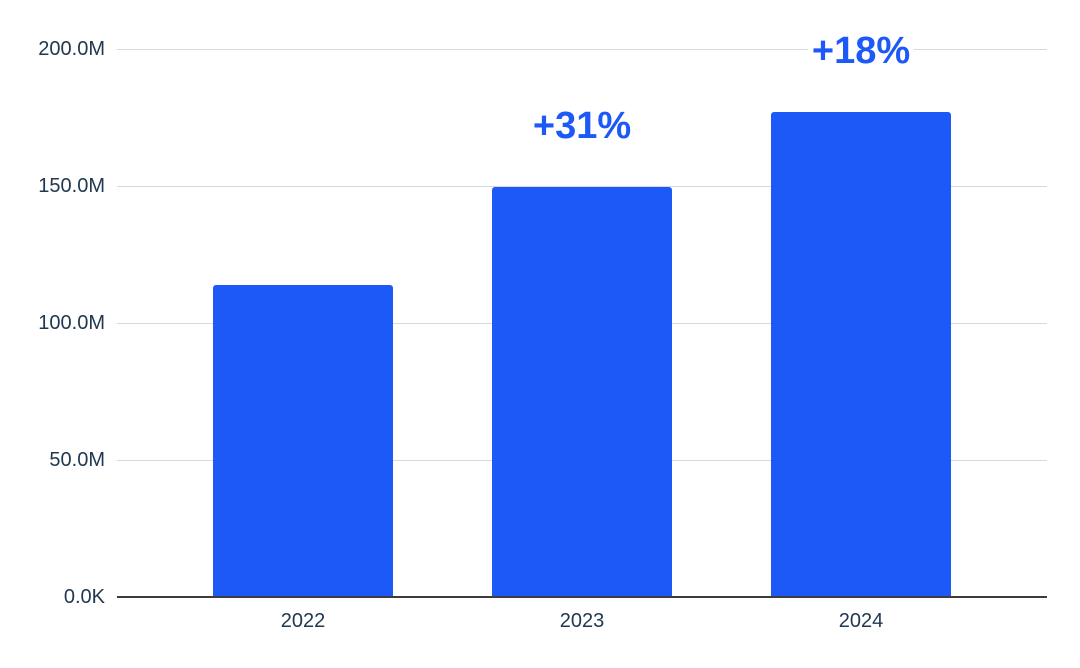 Image resolution: width=1080 pixels, height=668 pixels. What do you see at coordinates (71, 49) in the screenshot?
I see `y-tick-label: 200.0M` at bounding box center [71, 49].